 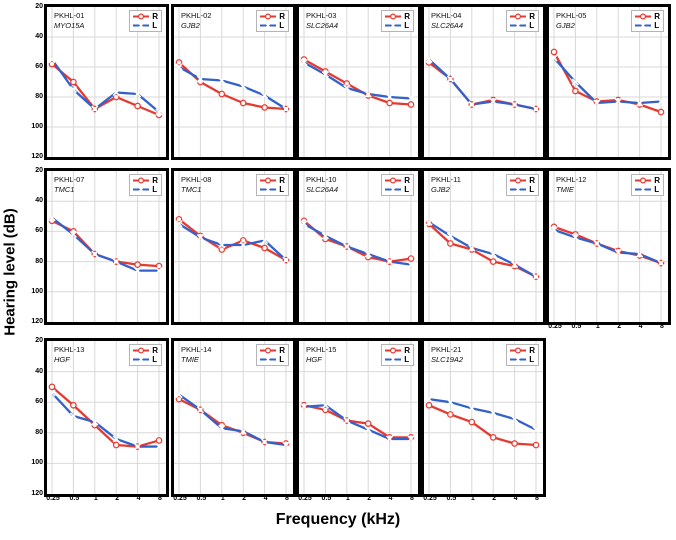 What do you see at coordinates (39, 6) in the screenshot?
I see `y-tick-label: 20` at bounding box center [39, 6].